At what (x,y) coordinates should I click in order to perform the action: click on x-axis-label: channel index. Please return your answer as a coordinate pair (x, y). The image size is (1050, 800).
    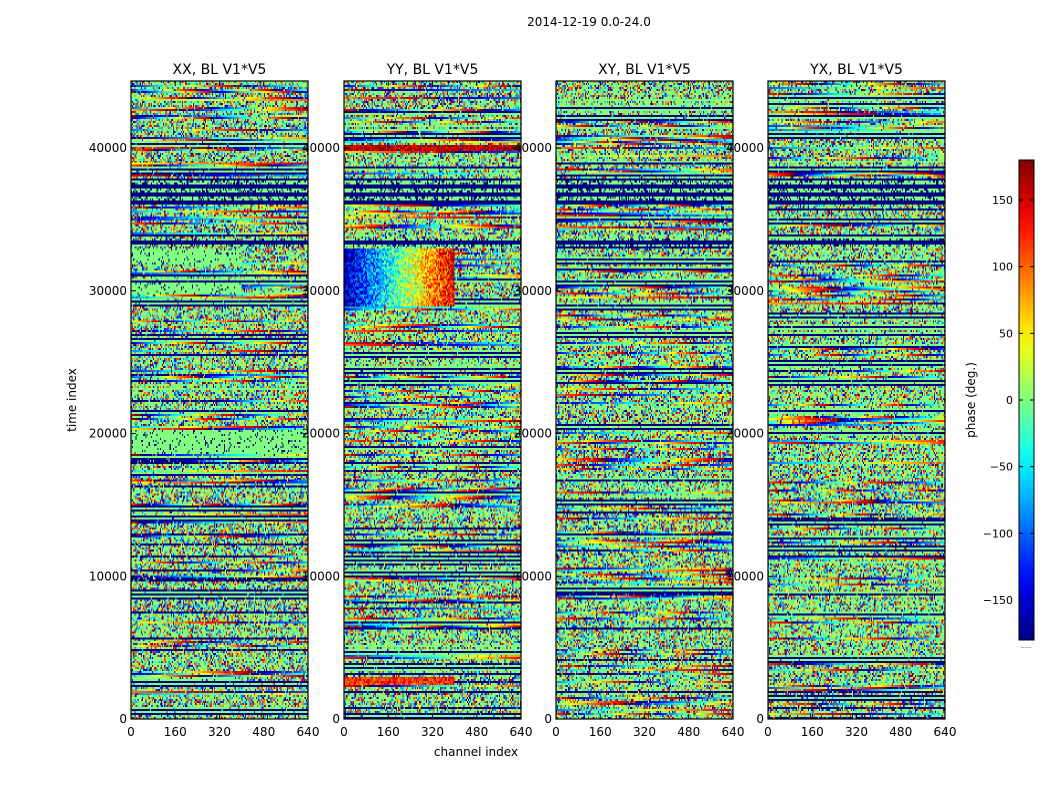
    Looking at the image, I should click on (476, 752).